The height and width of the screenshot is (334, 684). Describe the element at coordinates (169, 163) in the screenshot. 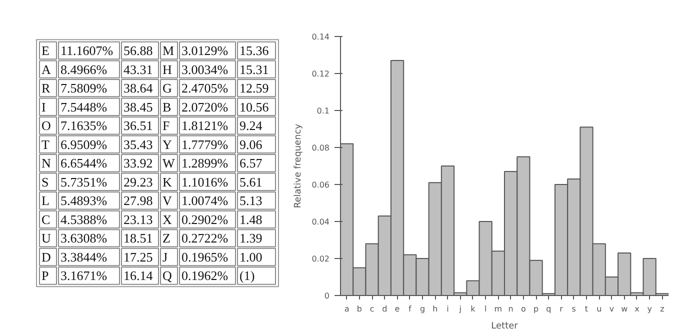

I see `text: W` at that location.